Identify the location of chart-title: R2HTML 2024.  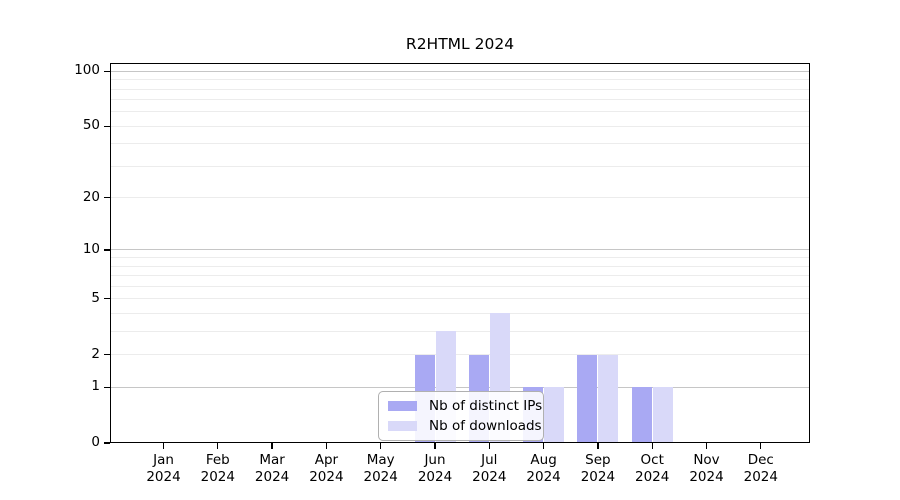
(460, 44).